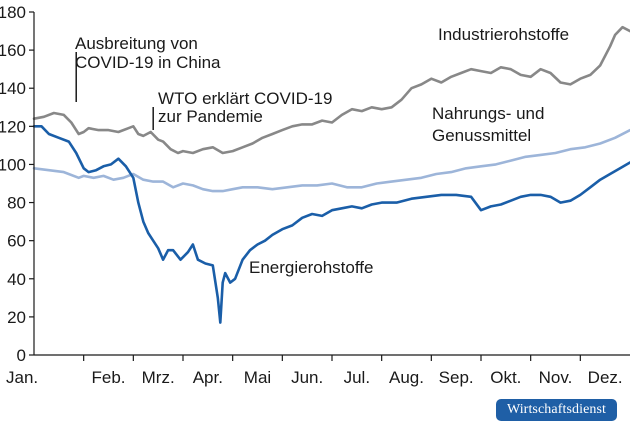  I want to click on y-tick-label: 180, so click(13, 12).